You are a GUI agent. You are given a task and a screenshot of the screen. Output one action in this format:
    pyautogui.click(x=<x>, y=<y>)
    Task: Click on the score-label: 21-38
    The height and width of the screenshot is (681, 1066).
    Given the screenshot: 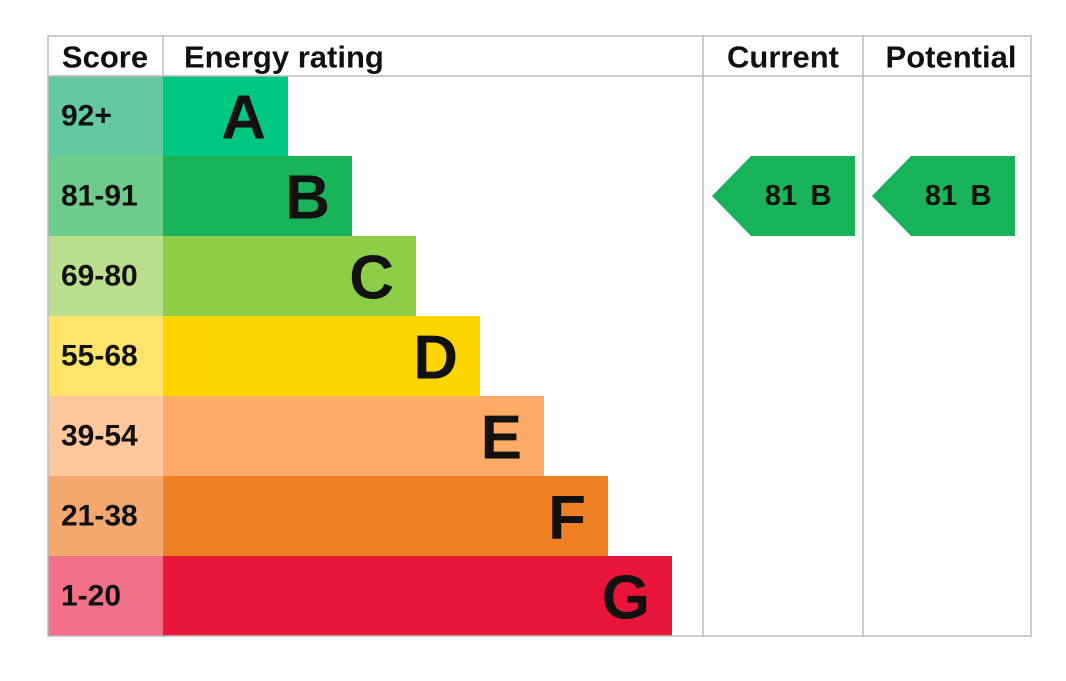 What is the action you would take?
    pyautogui.click(x=99, y=516)
    